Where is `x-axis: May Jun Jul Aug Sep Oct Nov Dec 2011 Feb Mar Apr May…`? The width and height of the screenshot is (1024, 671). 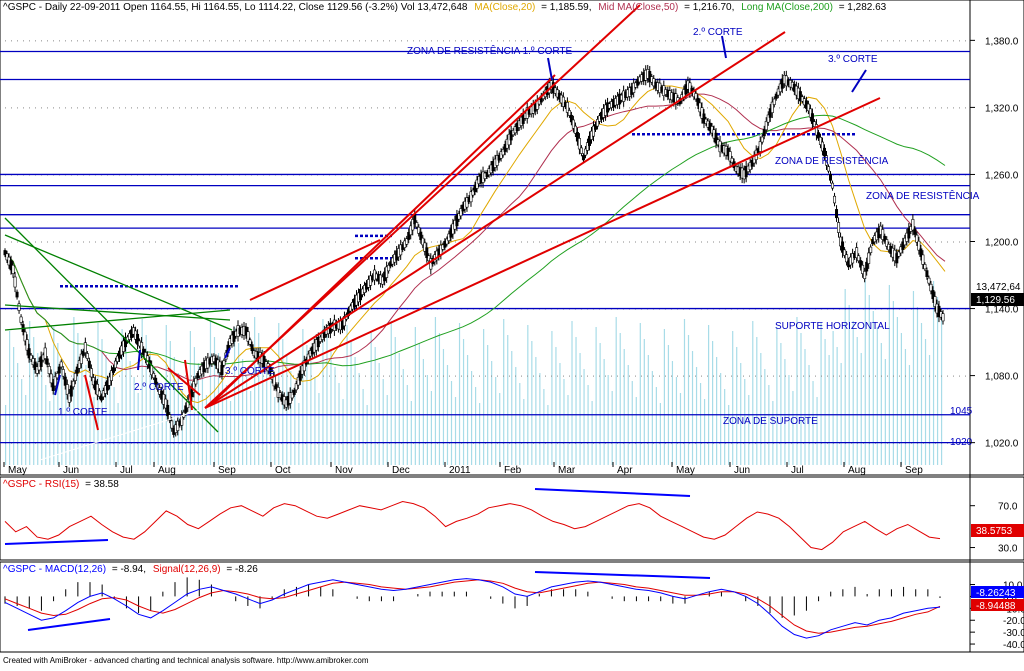
x-axis: May Jun Jul Aug Sep Oct Nov Dec 2011 Feb Mar Apr May… is located at coordinates (463, 469).